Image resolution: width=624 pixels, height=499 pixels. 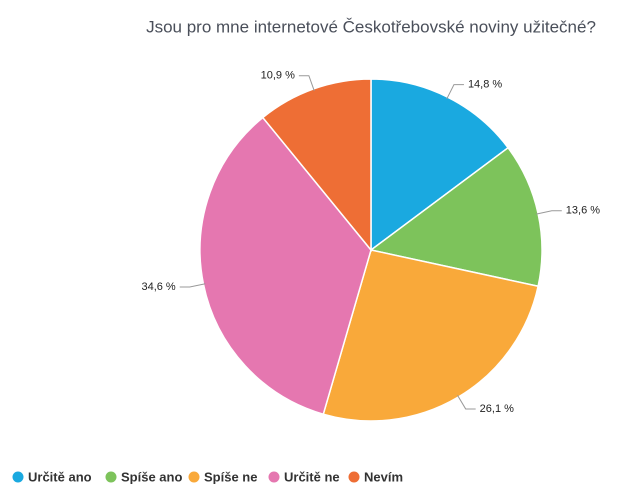 I want to click on data-label: 13,6 %, so click(x=583, y=211).